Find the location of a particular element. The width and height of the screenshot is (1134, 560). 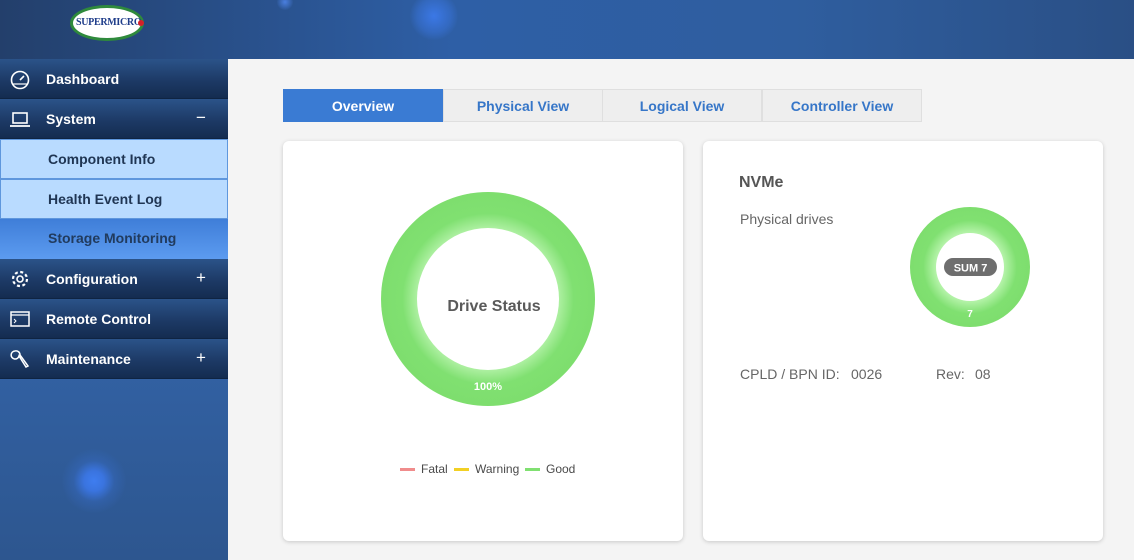

tab-physical-view: Physical View is located at coordinates (523, 105).